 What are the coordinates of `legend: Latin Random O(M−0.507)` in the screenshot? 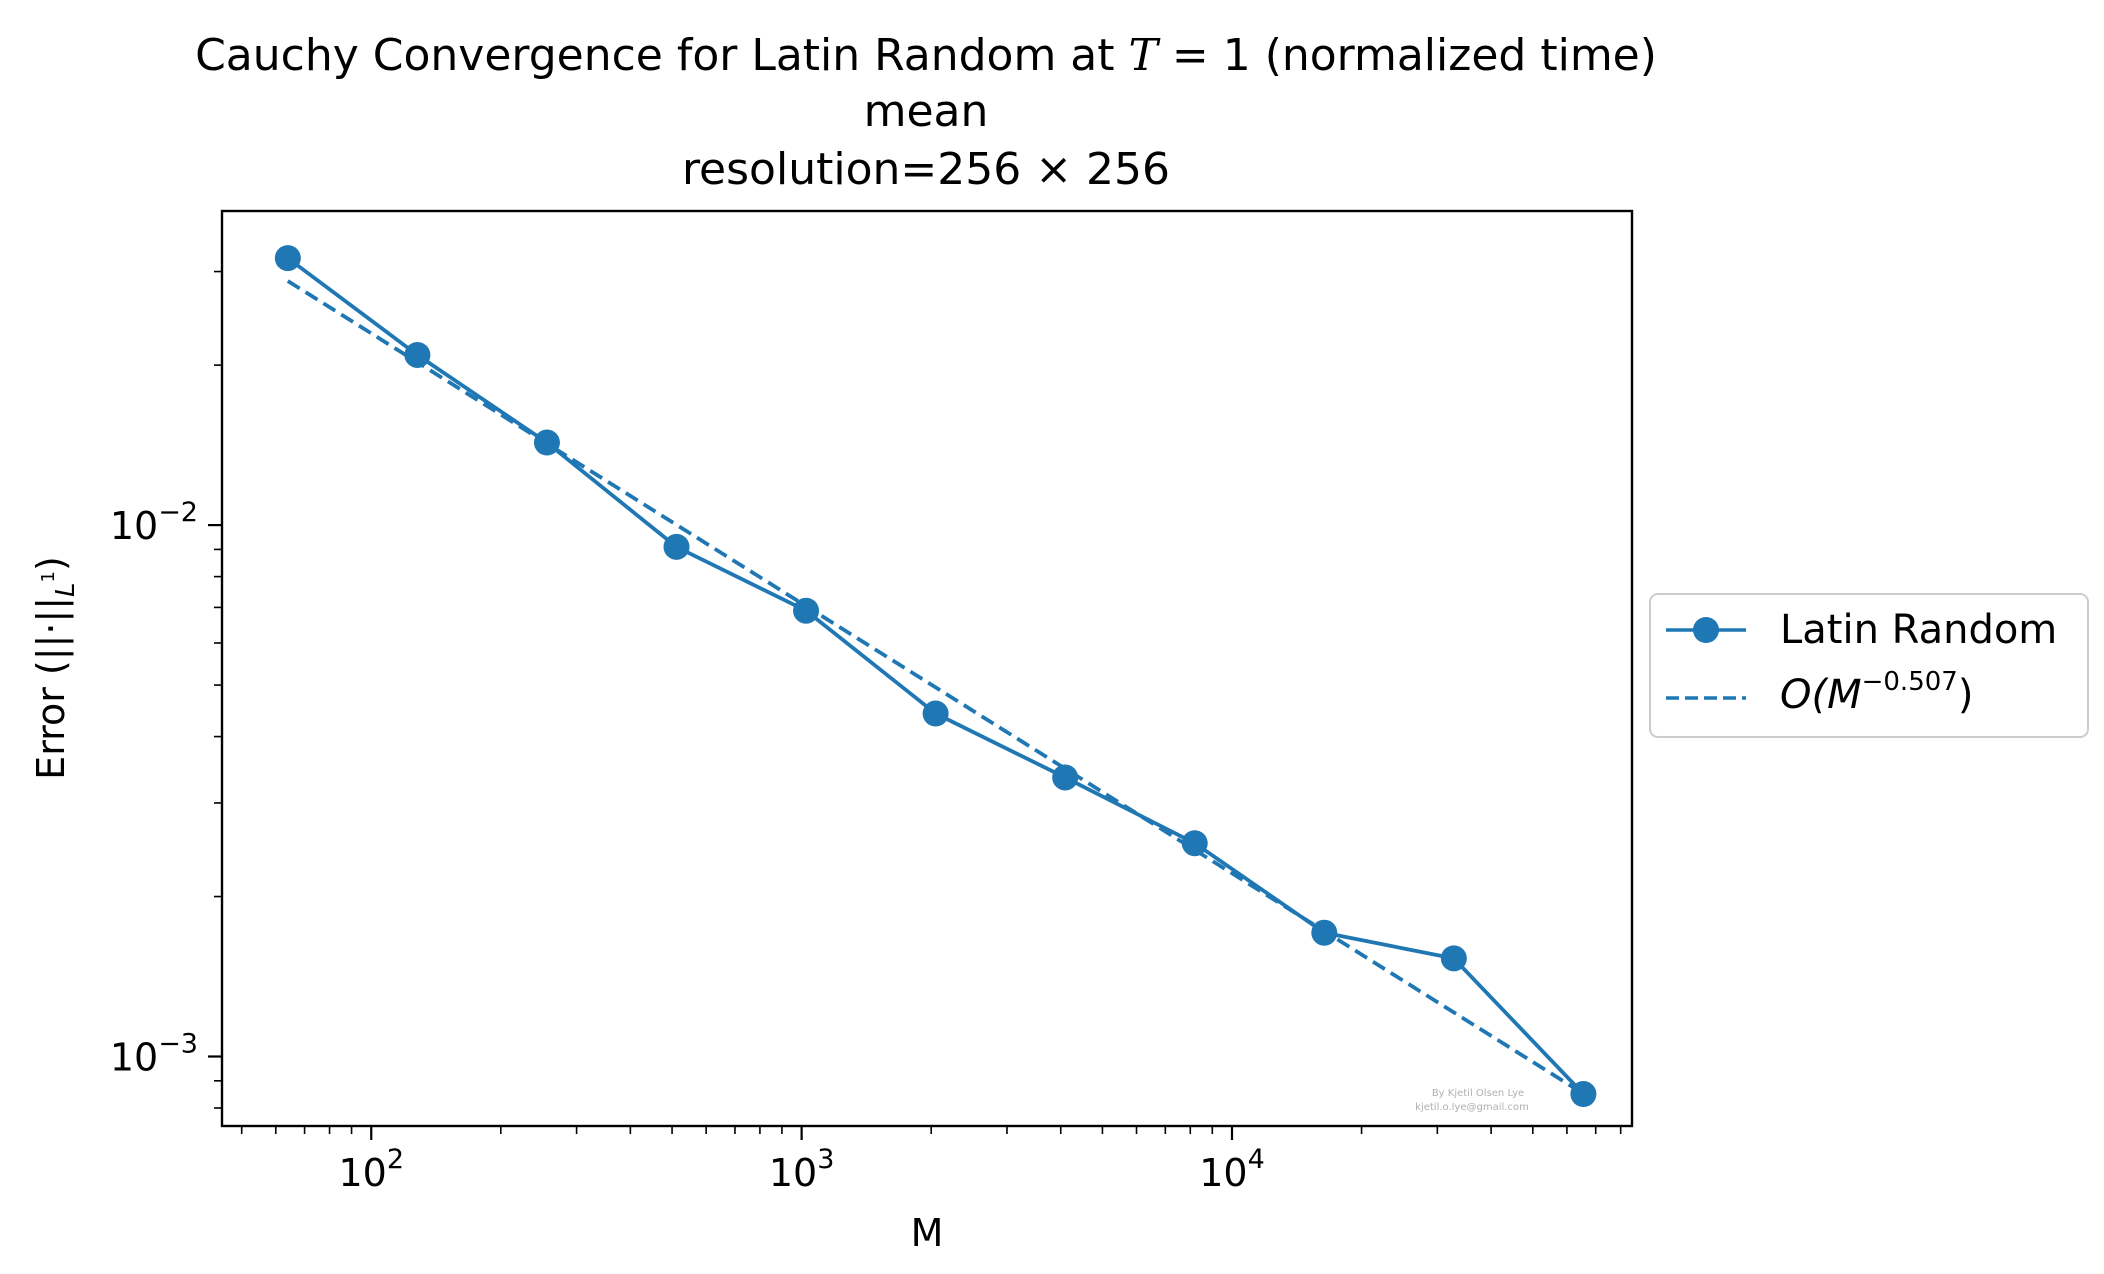 It's located at (1869, 665).